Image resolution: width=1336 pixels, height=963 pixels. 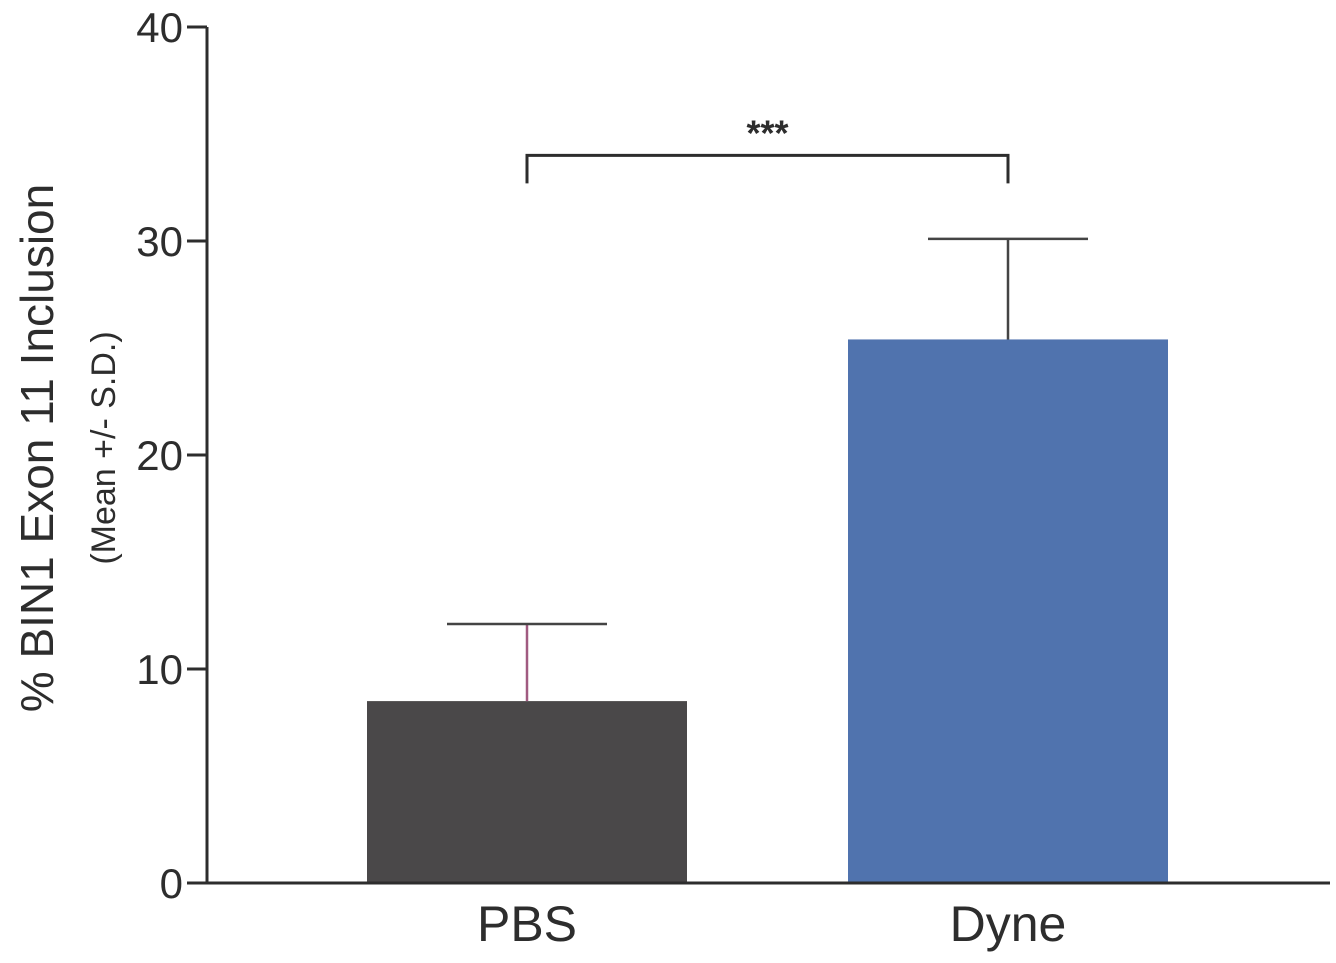 What do you see at coordinates (37, 448) in the screenshot?
I see `y-axis-label: % BIN1 Exon 11 Inclusion` at bounding box center [37, 448].